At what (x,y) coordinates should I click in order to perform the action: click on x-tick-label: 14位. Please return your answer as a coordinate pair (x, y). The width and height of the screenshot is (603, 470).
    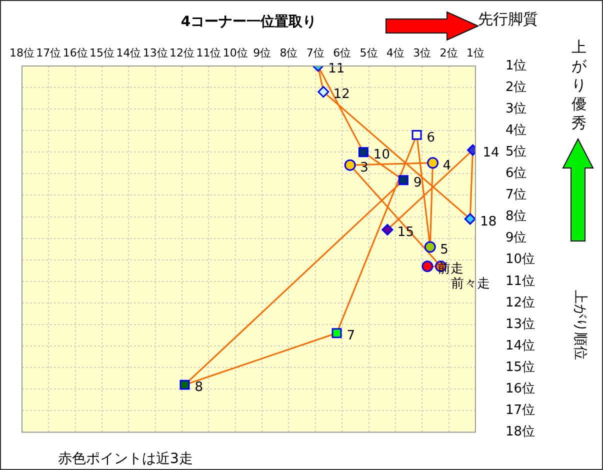
    Looking at the image, I should click on (129, 53).